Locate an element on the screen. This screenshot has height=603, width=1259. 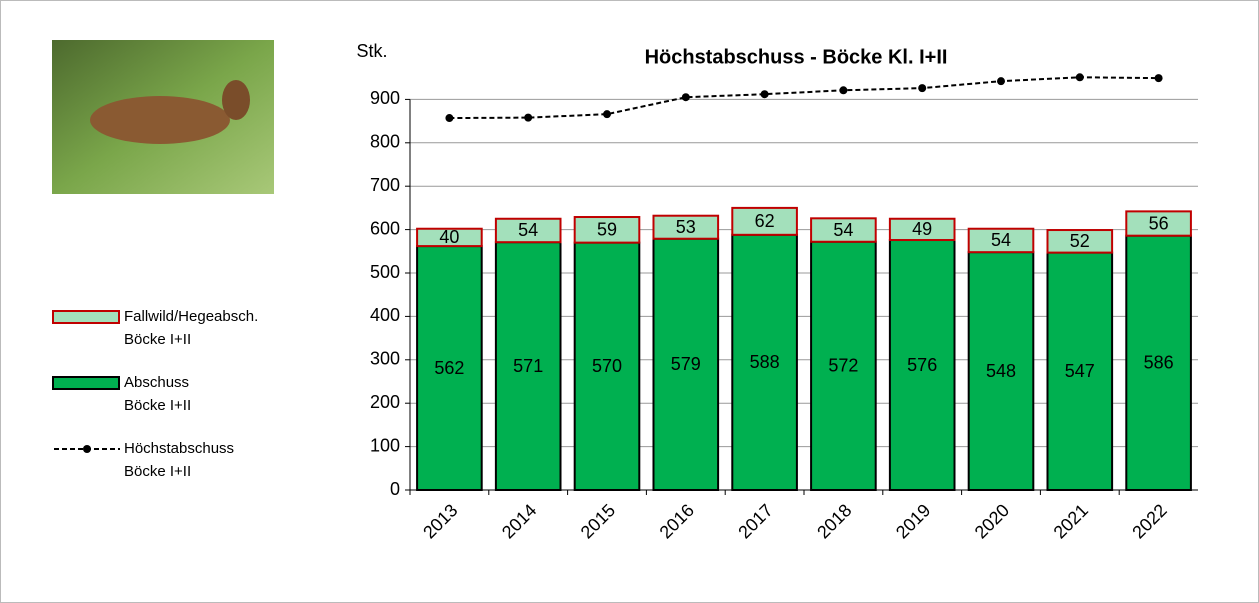
data-label: 586 is located at coordinates (1159, 363).